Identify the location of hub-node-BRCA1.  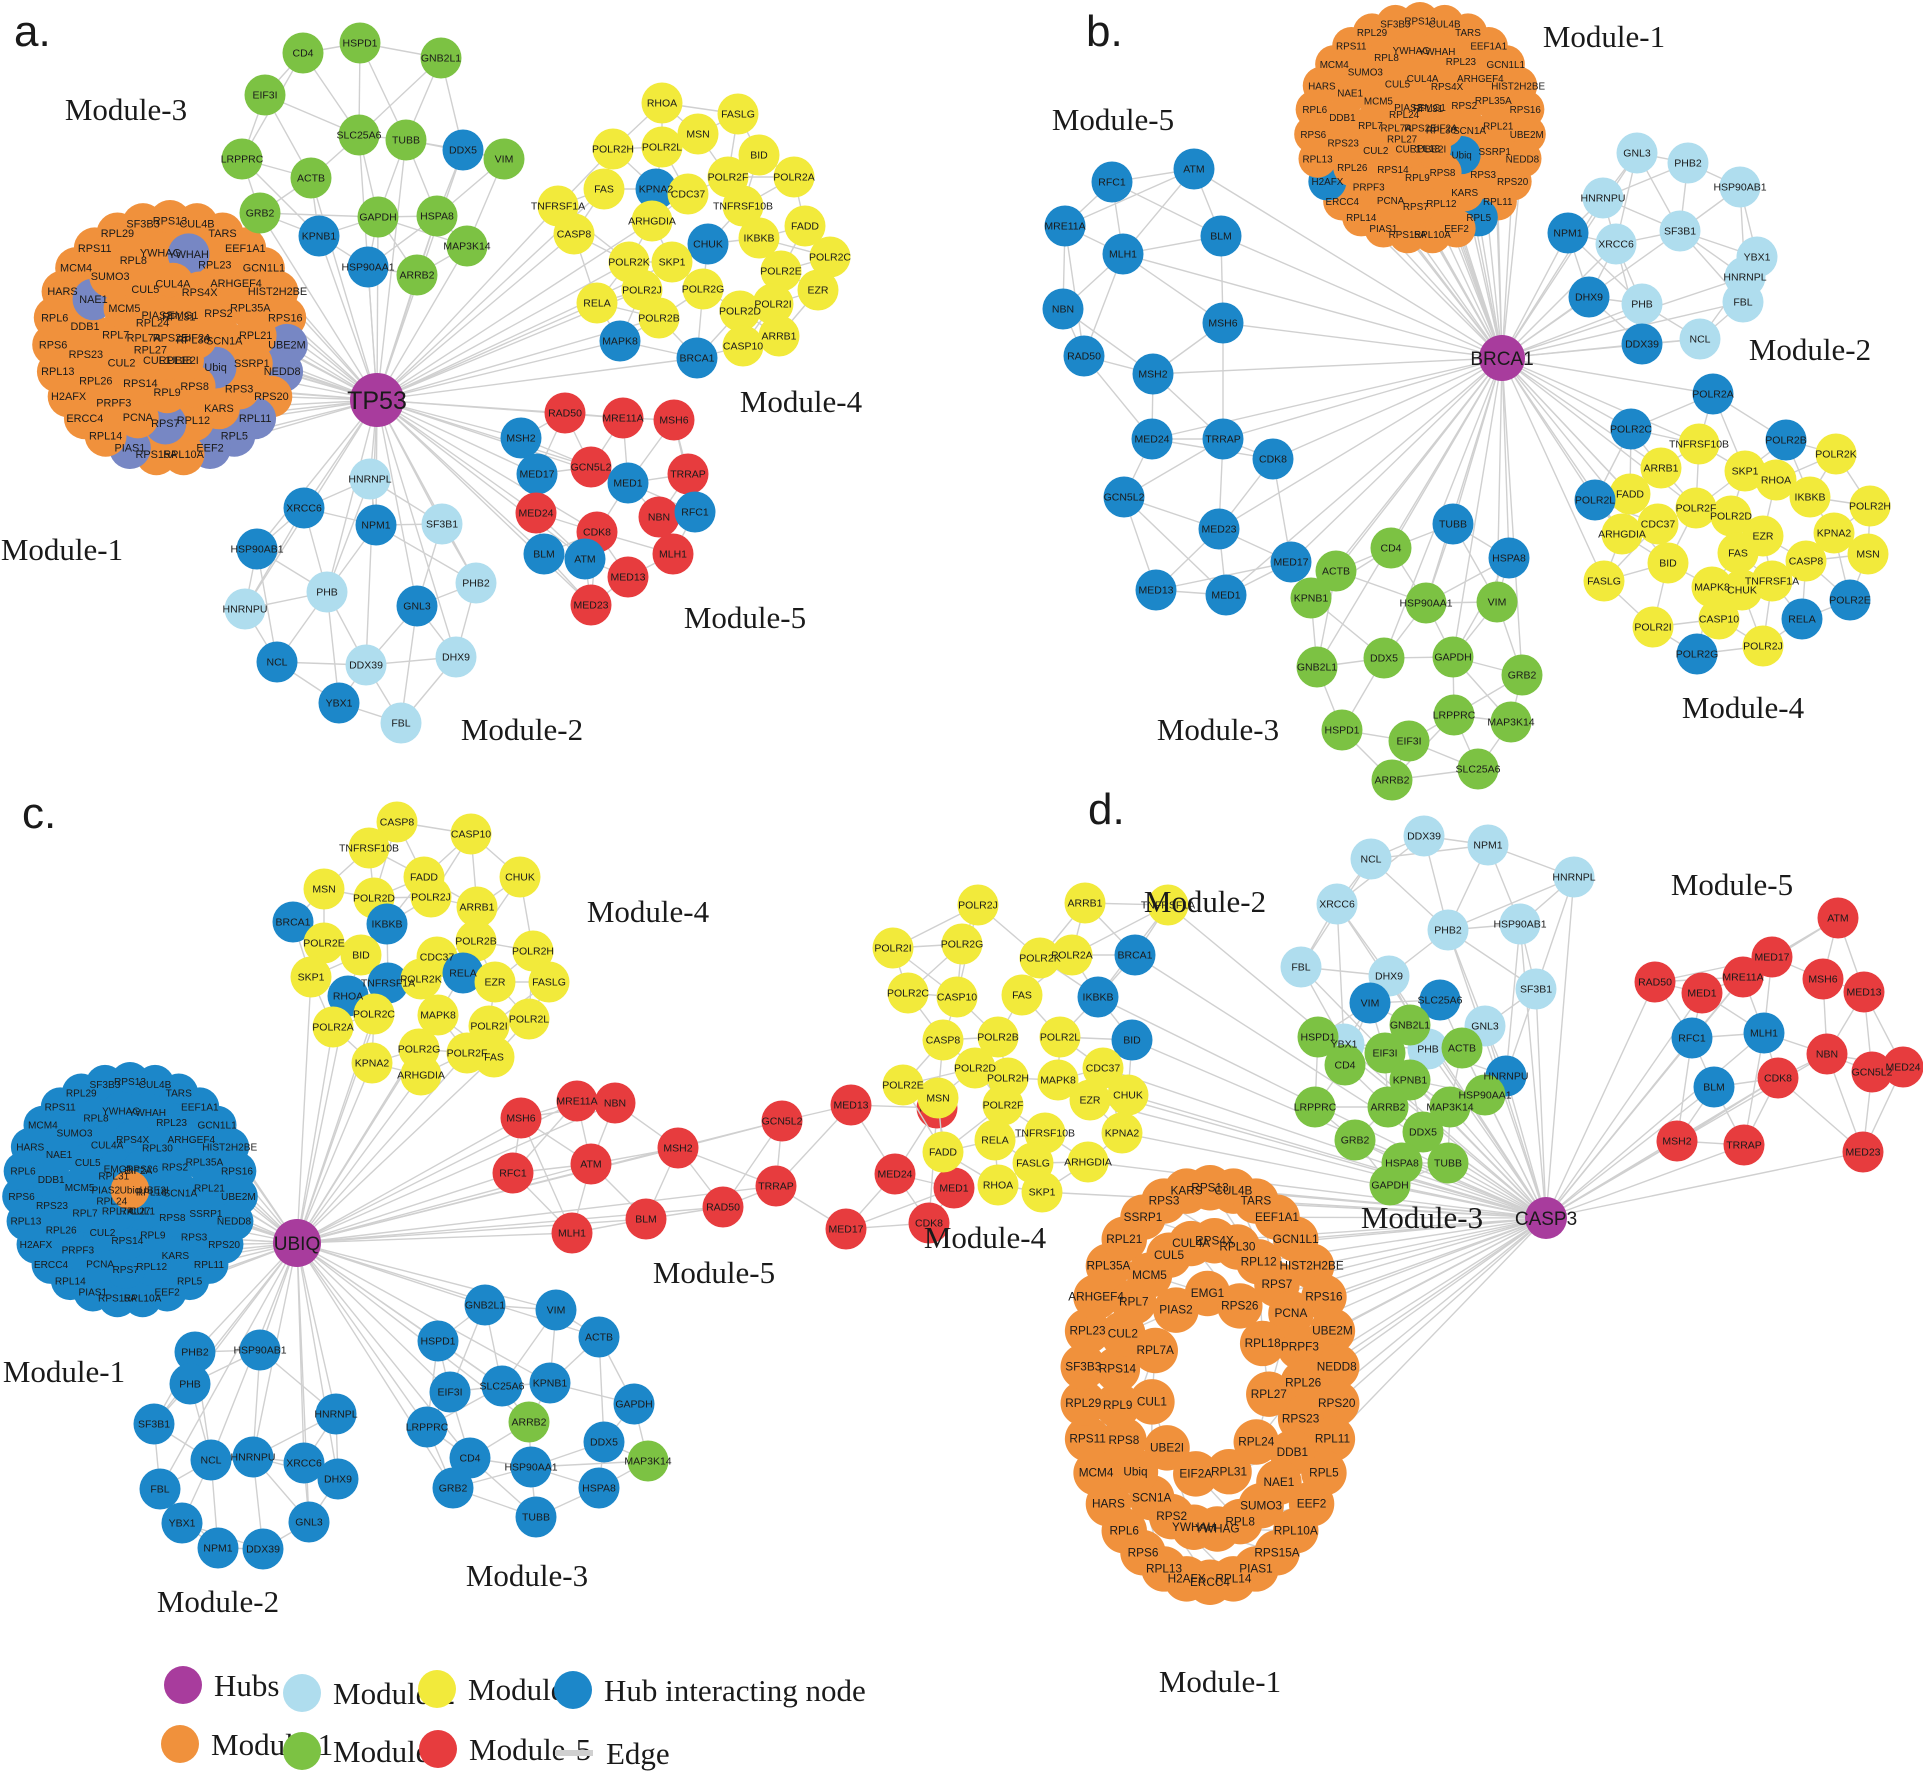
(1502, 358).